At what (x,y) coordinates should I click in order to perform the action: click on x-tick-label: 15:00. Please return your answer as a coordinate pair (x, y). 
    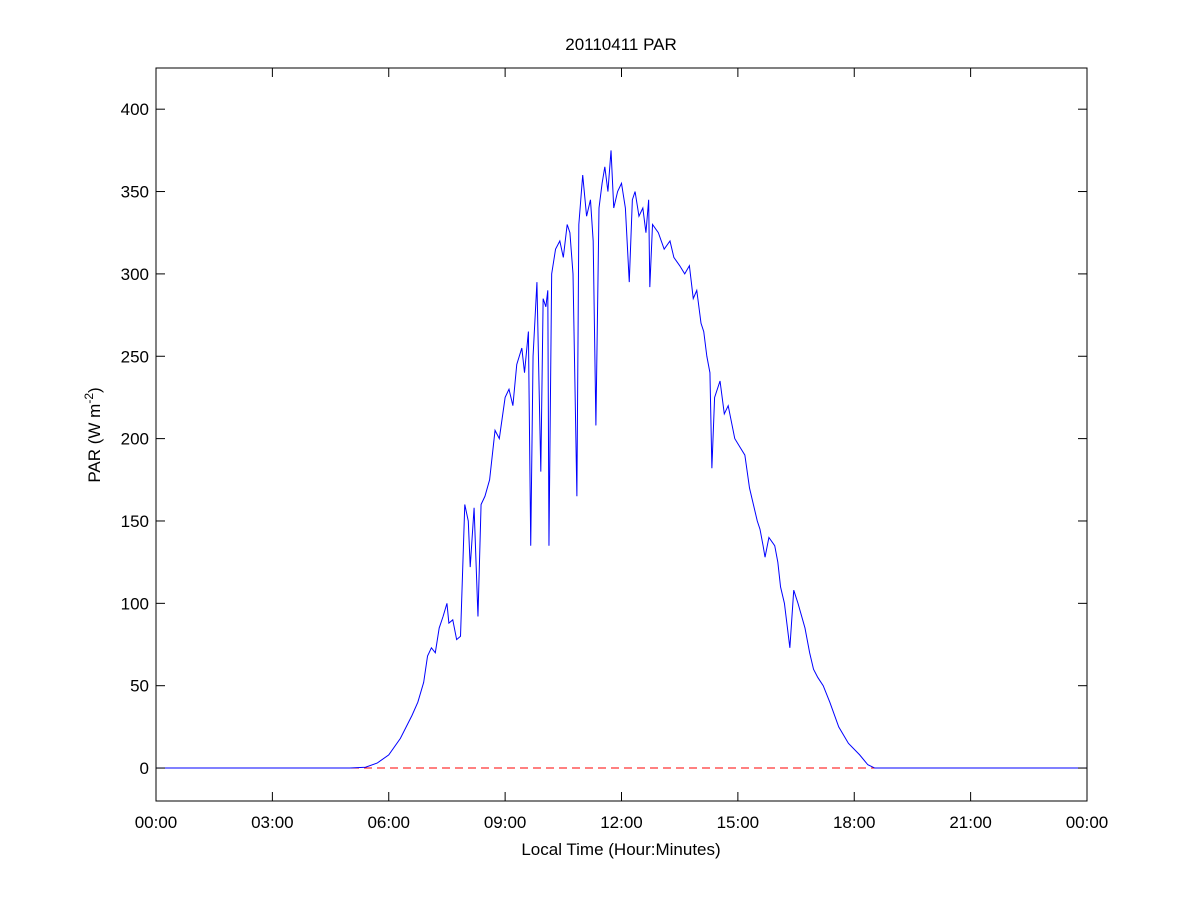
    Looking at the image, I should click on (738, 822).